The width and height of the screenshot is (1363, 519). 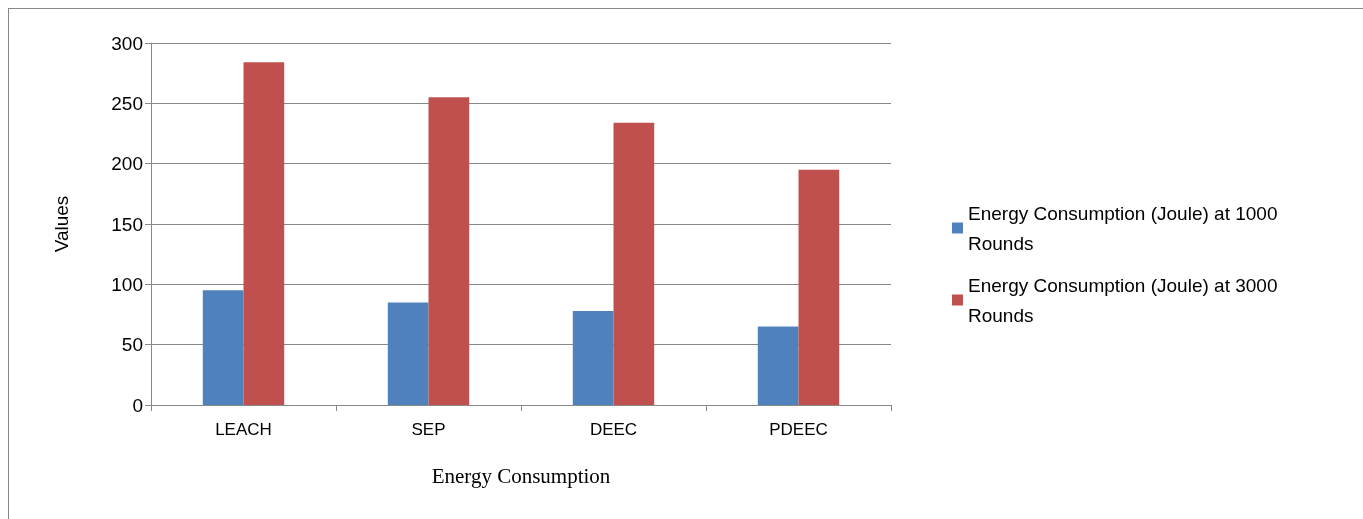 I want to click on x-tick-label: LEACH, so click(x=243, y=429).